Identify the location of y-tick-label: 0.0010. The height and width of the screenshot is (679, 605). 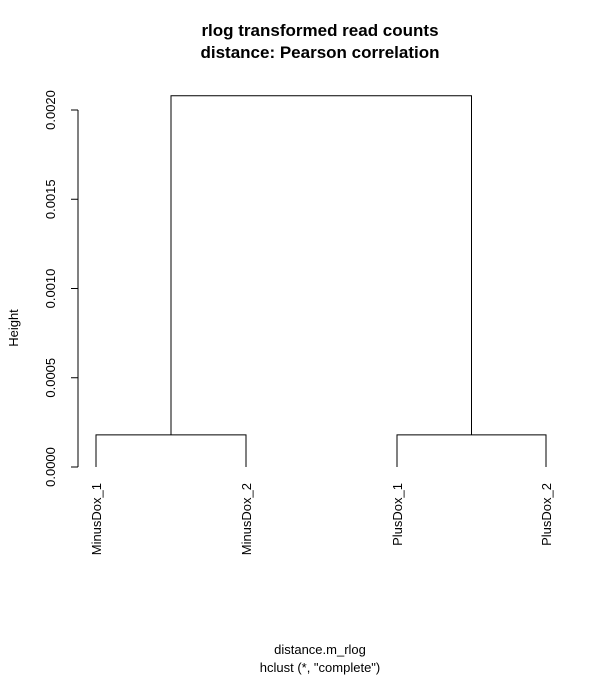
(50, 289).